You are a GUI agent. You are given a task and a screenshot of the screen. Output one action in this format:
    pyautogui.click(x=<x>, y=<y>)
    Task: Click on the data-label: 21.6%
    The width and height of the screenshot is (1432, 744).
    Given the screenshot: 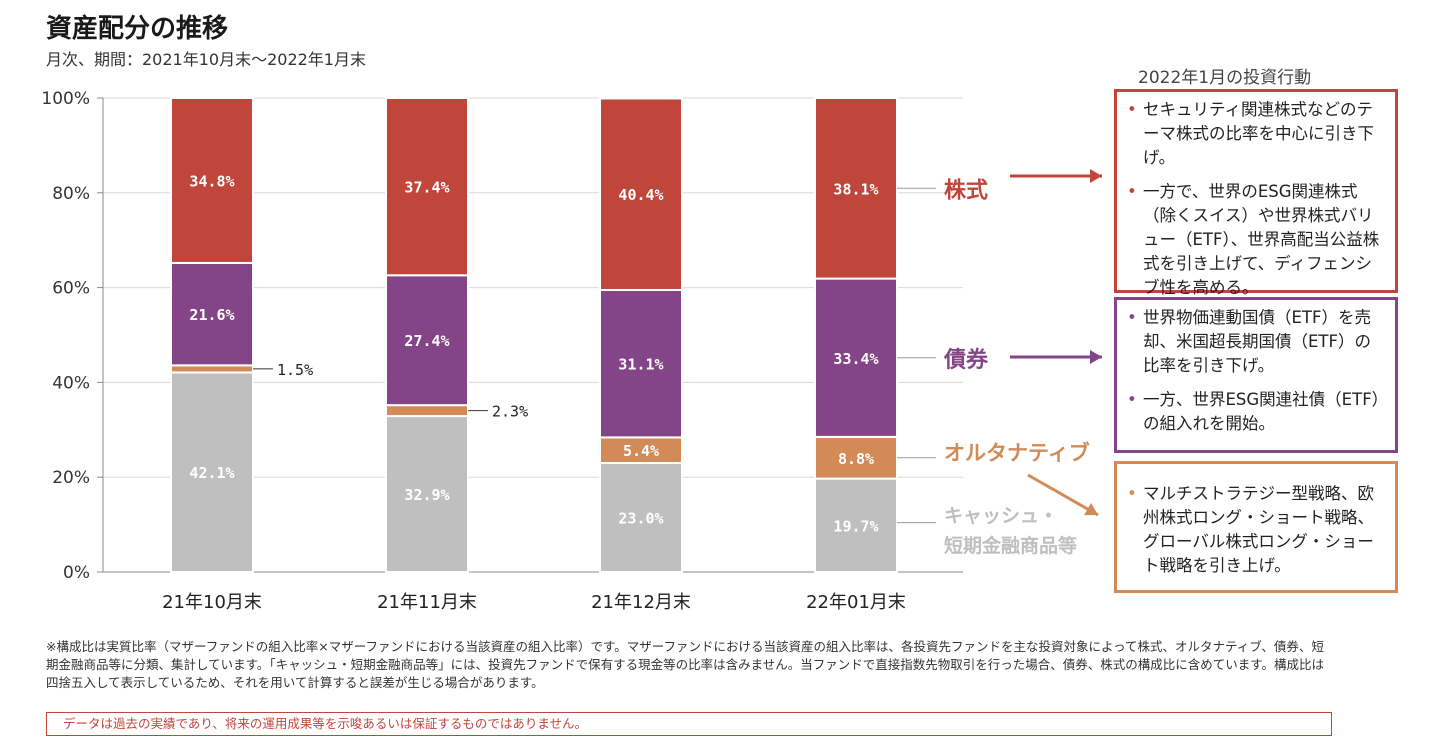 What is the action you would take?
    pyautogui.click(x=211, y=315)
    